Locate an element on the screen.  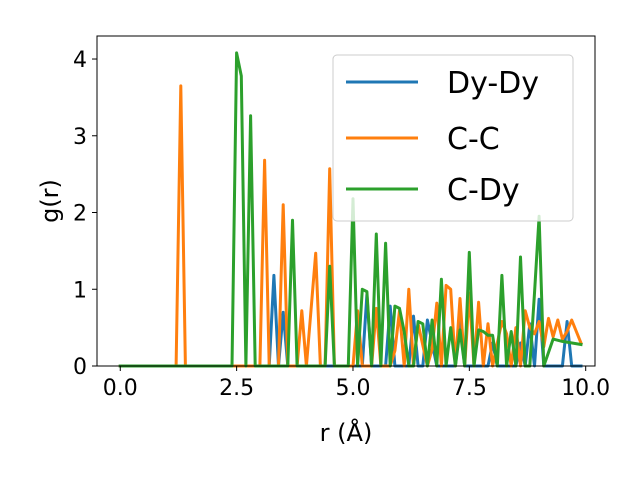
x-tick-label: 0.0 is located at coordinates (120, 388).